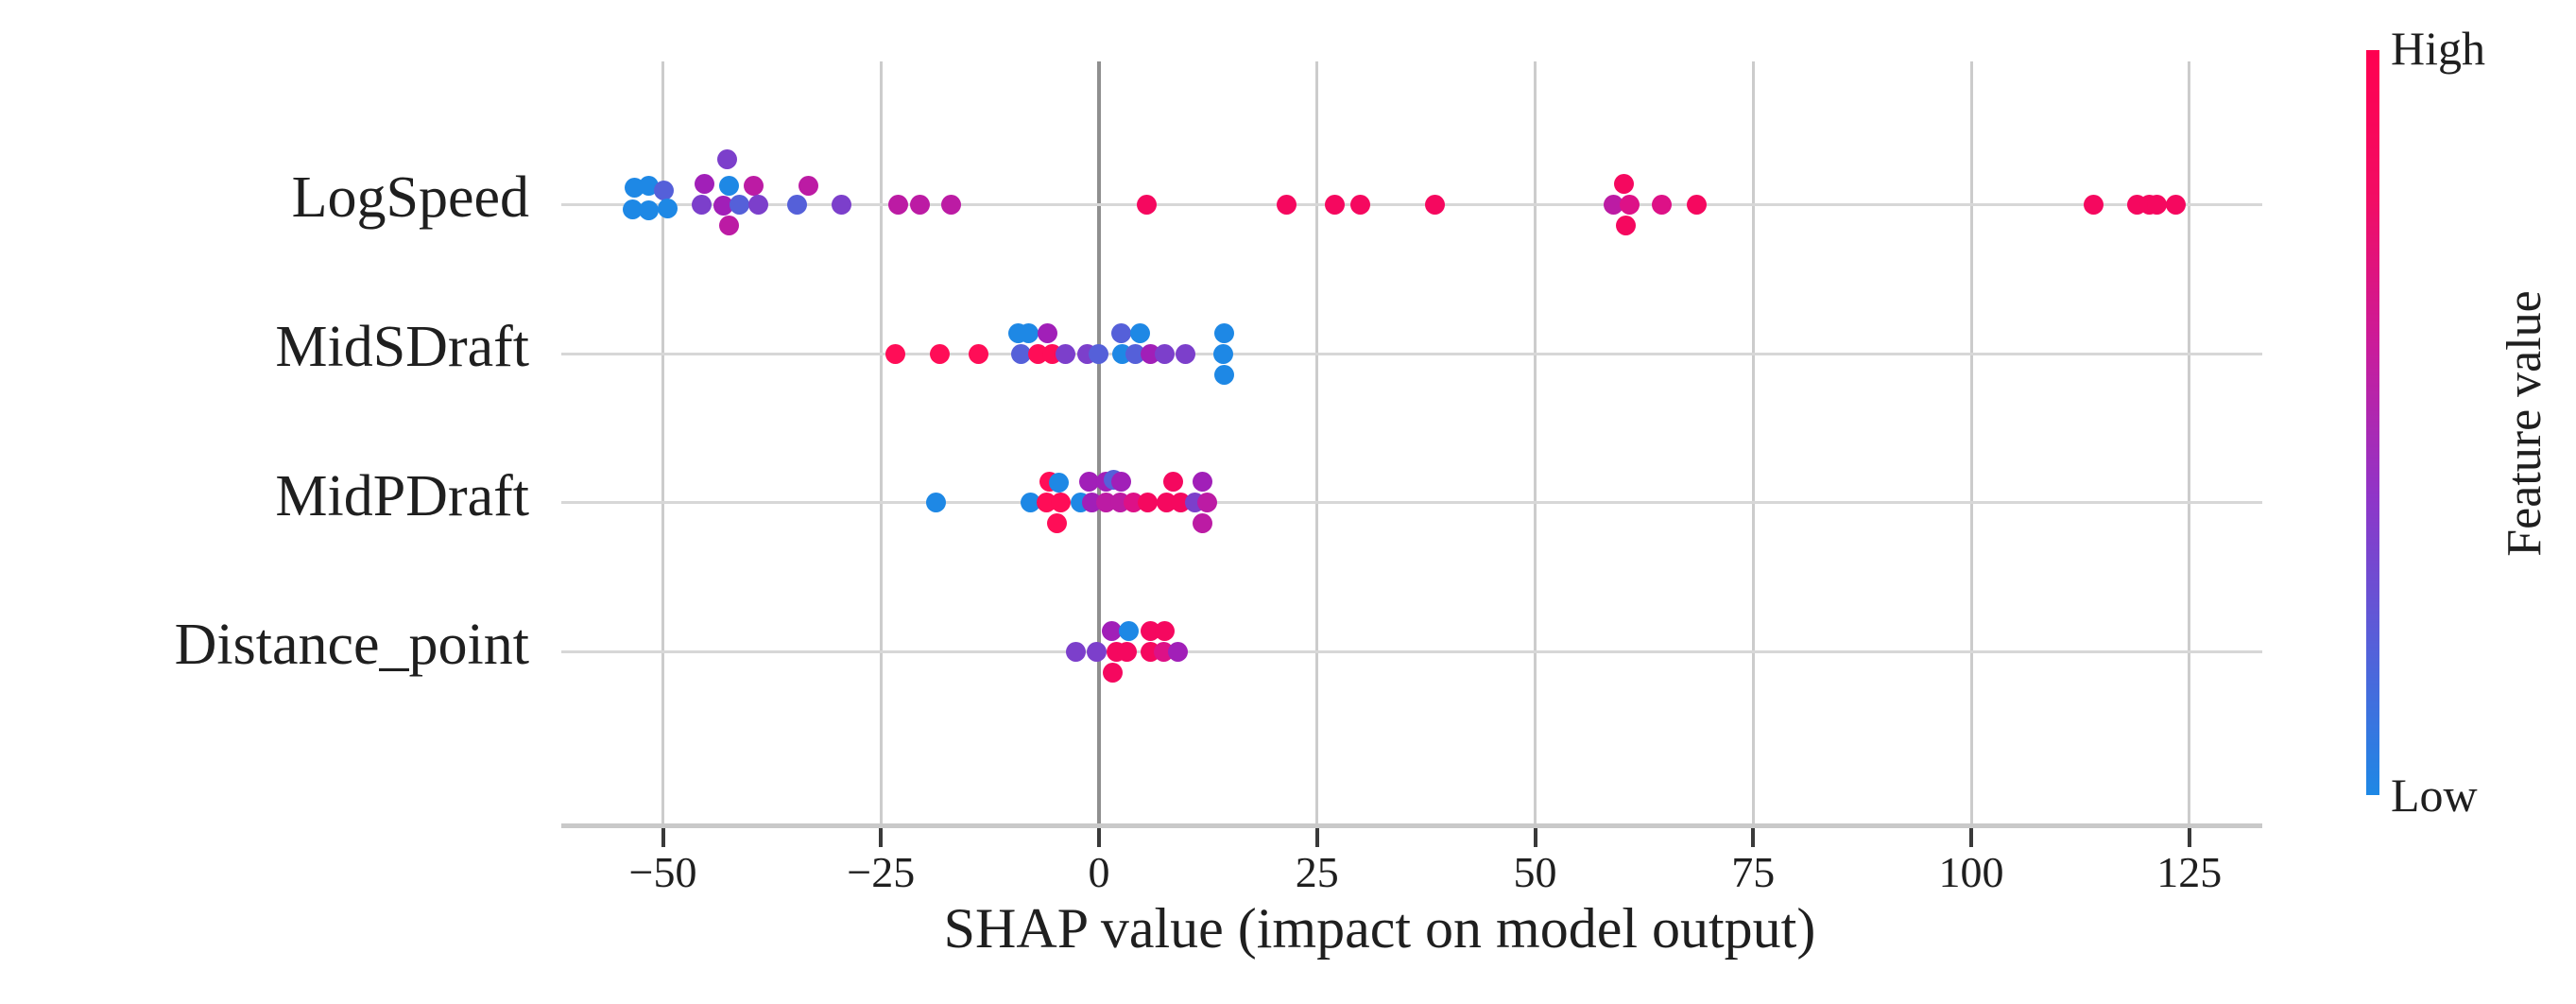 This screenshot has height=1004, width=2576. What do you see at coordinates (1099, 872) in the screenshot?
I see `x-tick-label-0: 0` at bounding box center [1099, 872].